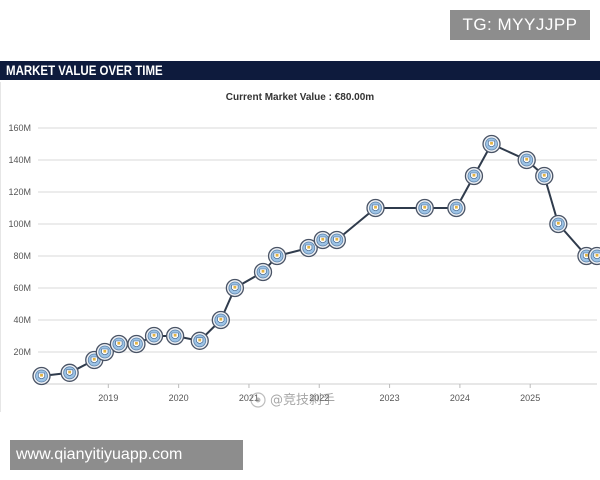 The image size is (600, 480). I want to click on x-tick-label: 2022, so click(319, 398).